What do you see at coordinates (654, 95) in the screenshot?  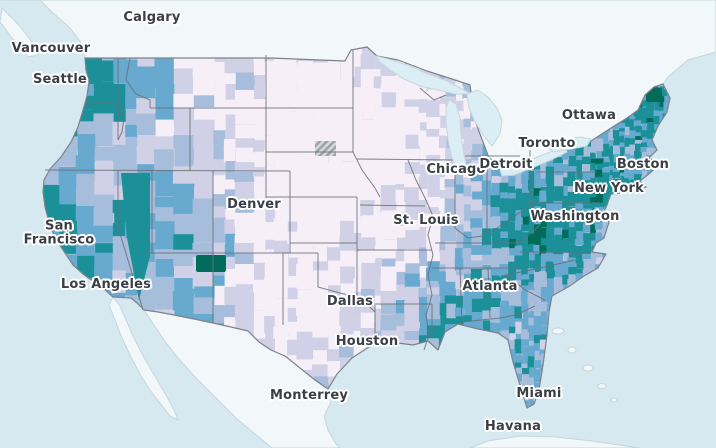 I see `dark-county-maine` at bounding box center [654, 95].